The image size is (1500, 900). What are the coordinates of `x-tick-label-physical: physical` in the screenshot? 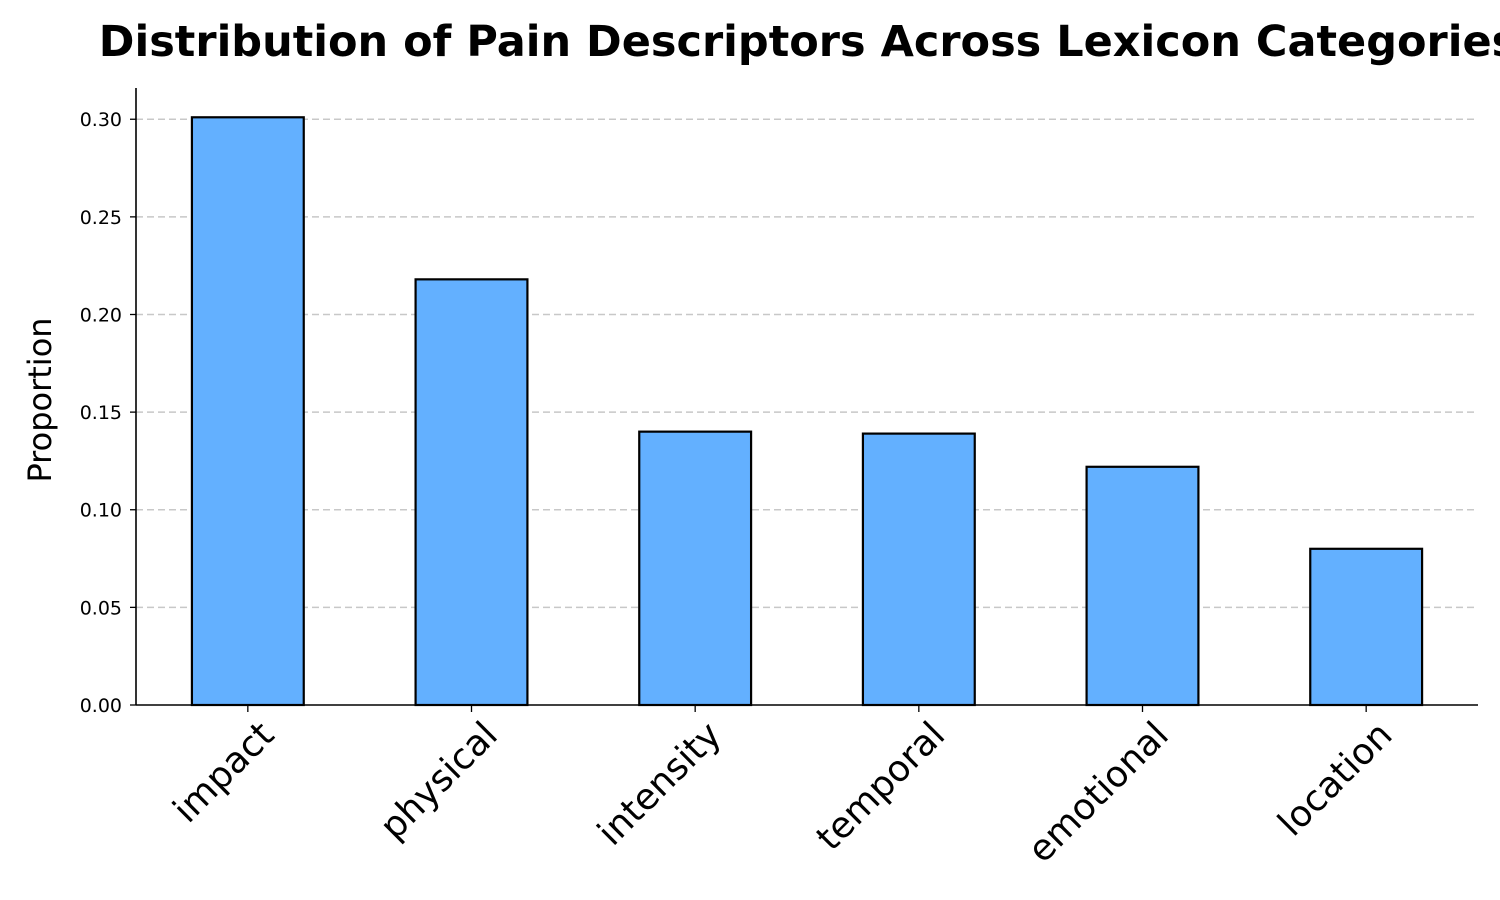 It's located at (439, 780).